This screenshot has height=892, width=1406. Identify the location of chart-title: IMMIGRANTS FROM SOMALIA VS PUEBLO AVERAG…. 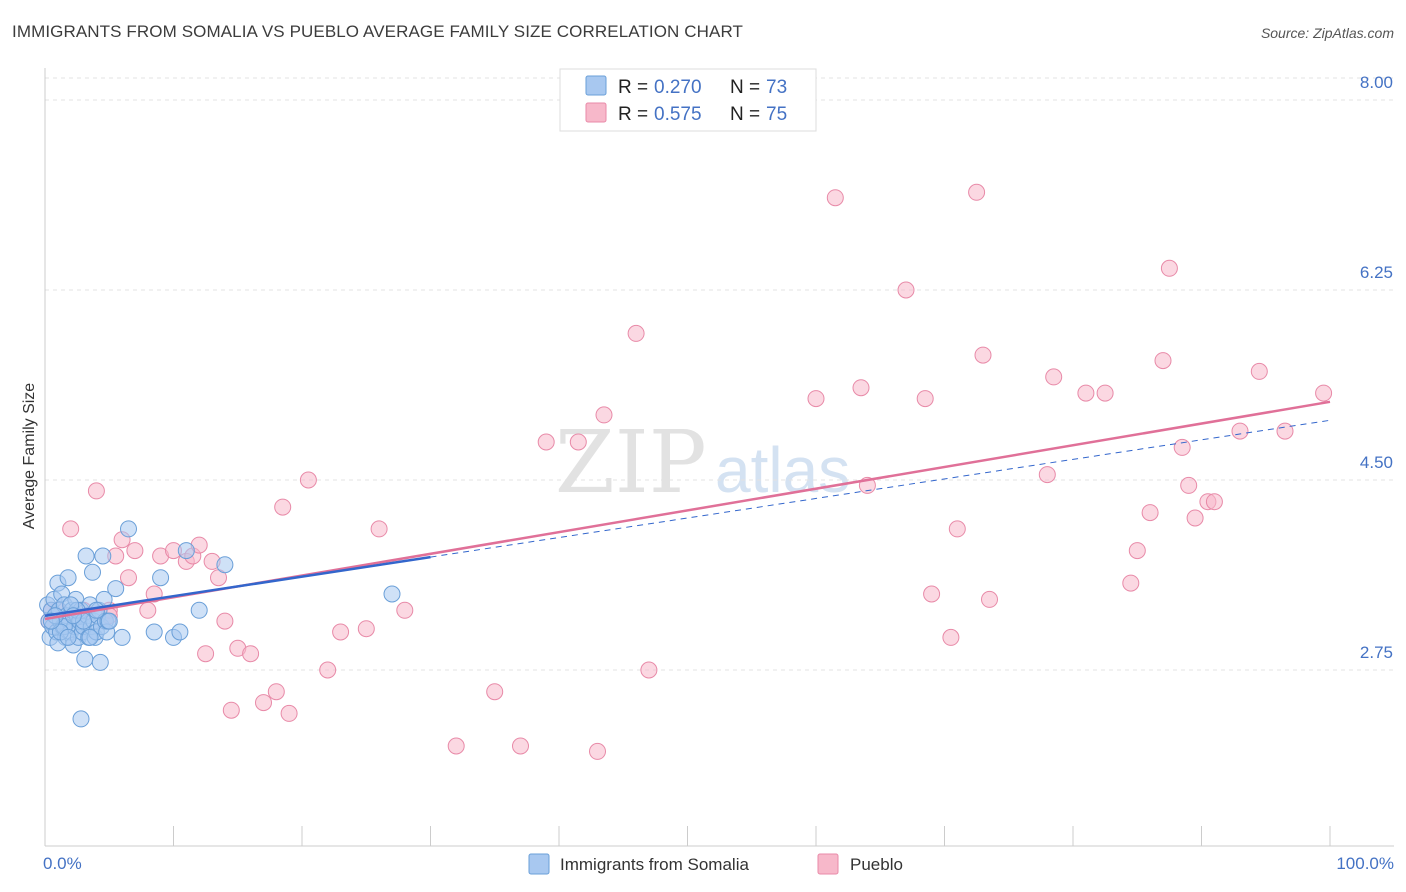
(378, 31).